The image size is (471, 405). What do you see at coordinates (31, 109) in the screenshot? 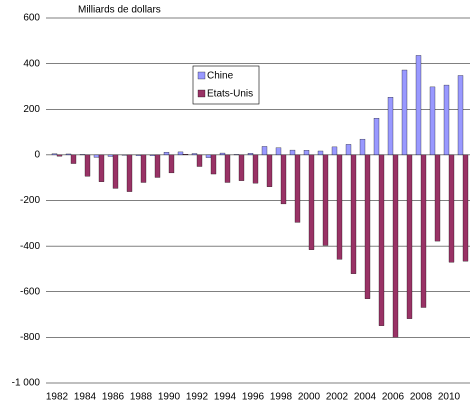
I see `y-tick-label: 200` at bounding box center [31, 109].